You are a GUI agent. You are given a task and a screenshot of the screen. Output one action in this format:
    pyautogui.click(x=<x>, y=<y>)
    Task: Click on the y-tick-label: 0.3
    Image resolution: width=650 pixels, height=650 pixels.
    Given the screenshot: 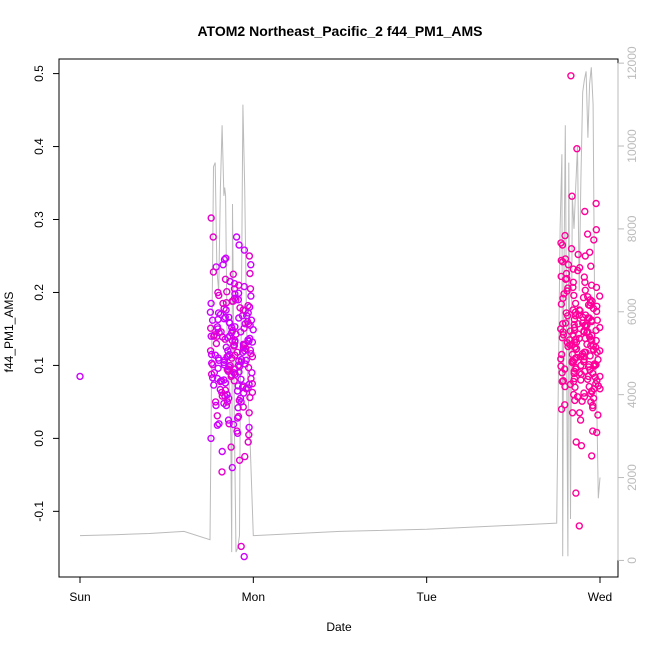 What is the action you would take?
    pyautogui.click(x=39, y=219)
    